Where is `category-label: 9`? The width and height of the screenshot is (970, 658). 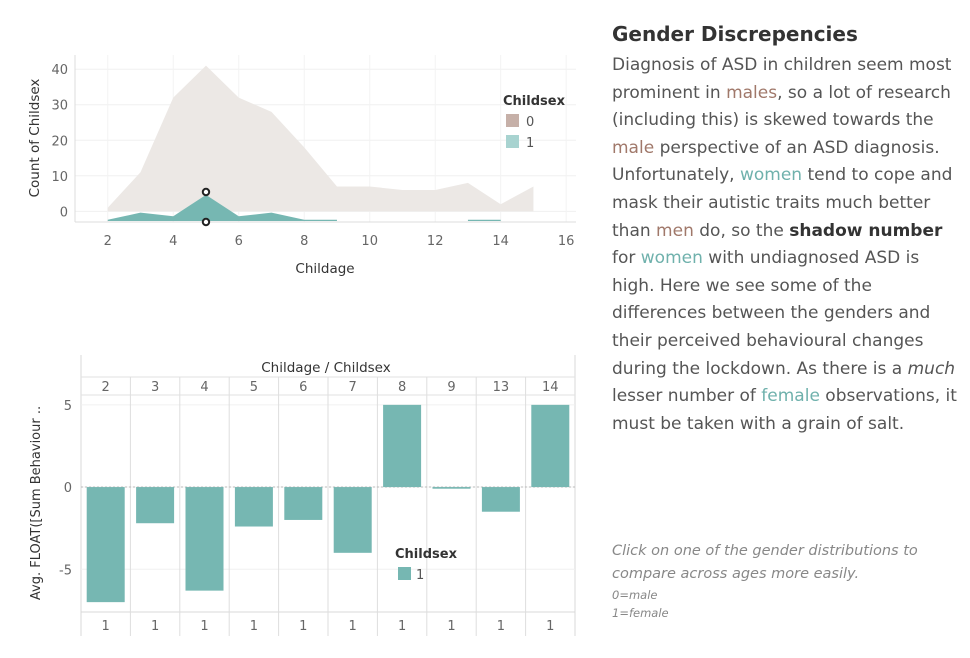
category-label: 9 is located at coordinates (451, 387).